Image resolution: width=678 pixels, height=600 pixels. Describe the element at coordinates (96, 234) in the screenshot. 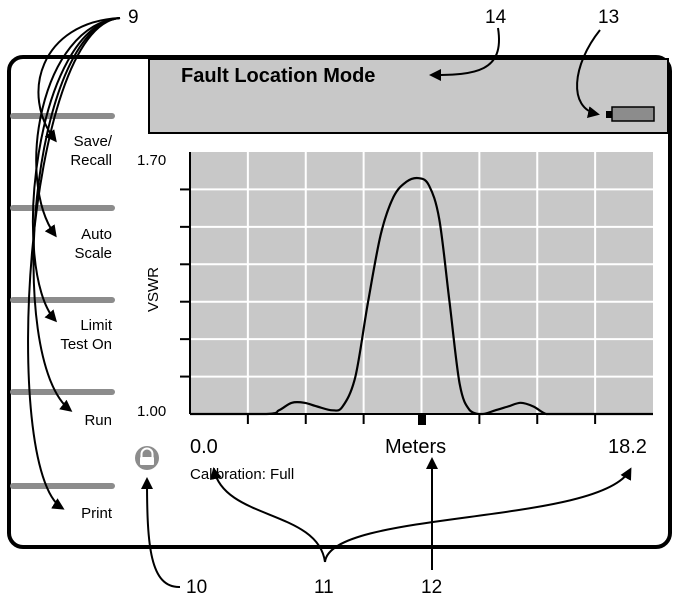

I see `softkey-label-line1: Auto` at that location.